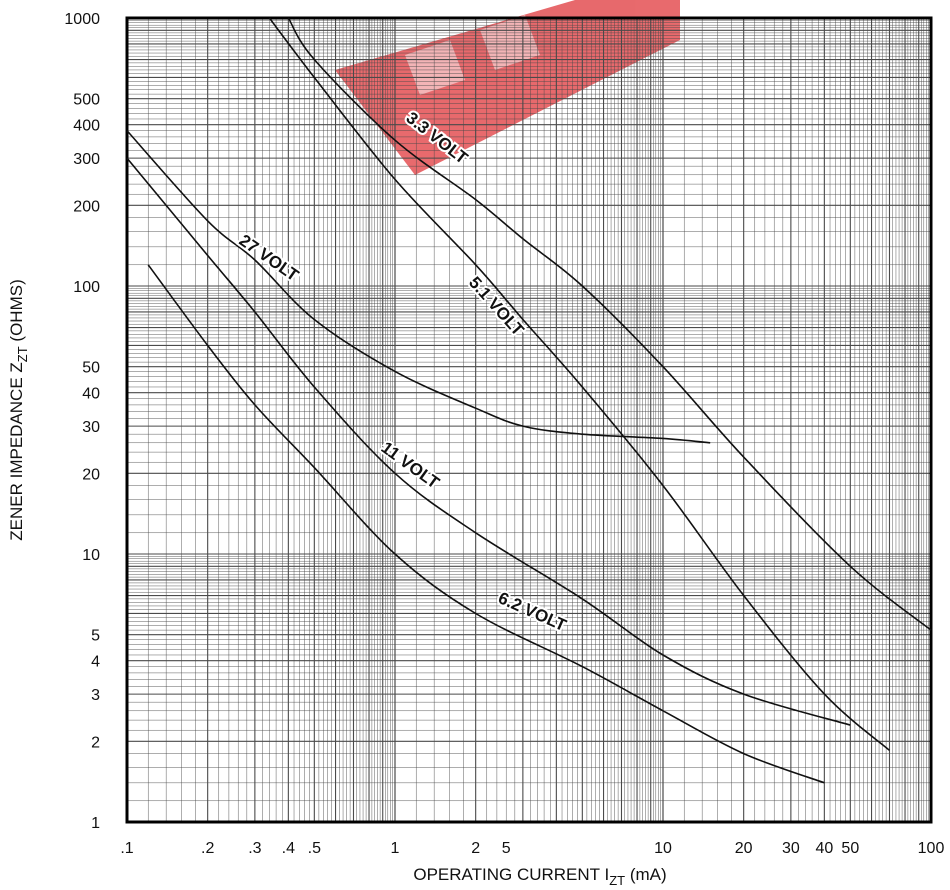  What do you see at coordinates (86, 159) in the screenshot?
I see `y-tick-label: 300` at bounding box center [86, 159].